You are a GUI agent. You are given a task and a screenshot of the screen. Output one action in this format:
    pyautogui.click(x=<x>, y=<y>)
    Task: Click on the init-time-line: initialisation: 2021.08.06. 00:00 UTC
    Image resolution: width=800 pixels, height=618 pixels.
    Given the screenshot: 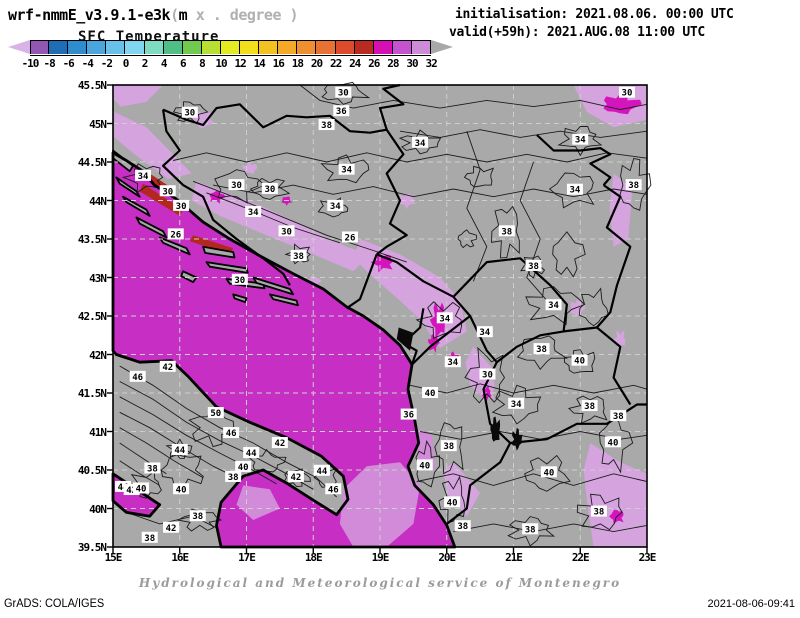 What is the action you would take?
    pyautogui.click(x=594, y=14)
    